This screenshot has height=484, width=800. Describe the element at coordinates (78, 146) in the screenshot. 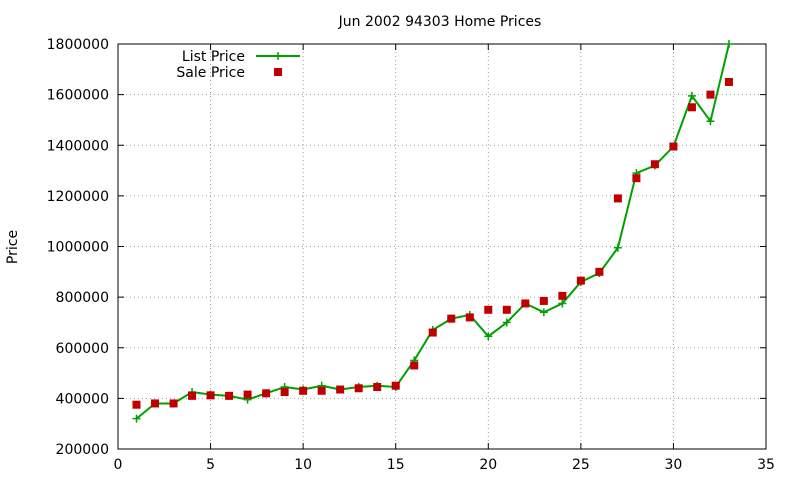

I see `y-tick-label: 1400000` at that location.